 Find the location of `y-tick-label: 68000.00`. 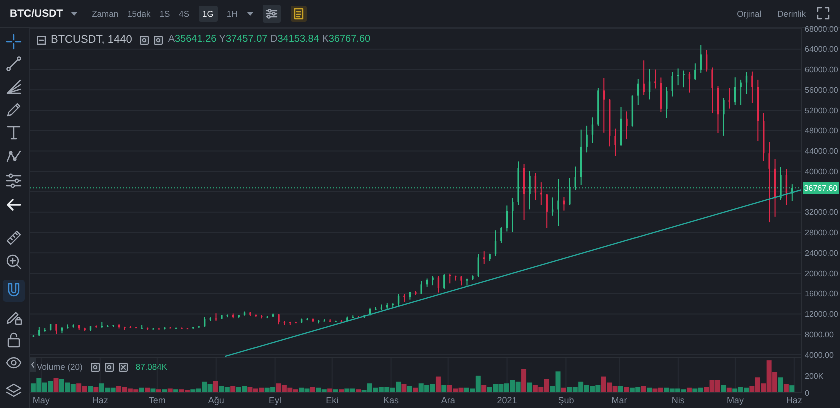

y-tick-label: 68000.00 is located at coordinates (822, 29).